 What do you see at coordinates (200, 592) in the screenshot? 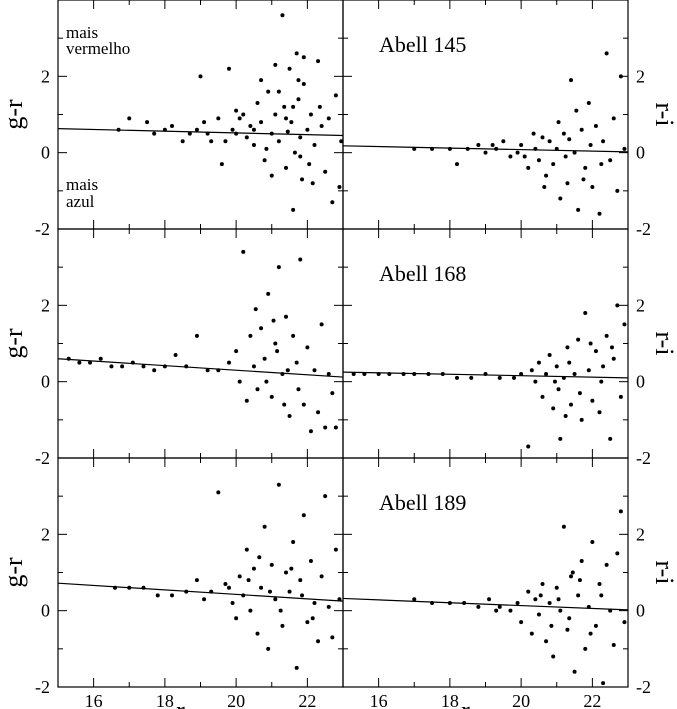
I see `fit-line` at bounding box center [200, 592].